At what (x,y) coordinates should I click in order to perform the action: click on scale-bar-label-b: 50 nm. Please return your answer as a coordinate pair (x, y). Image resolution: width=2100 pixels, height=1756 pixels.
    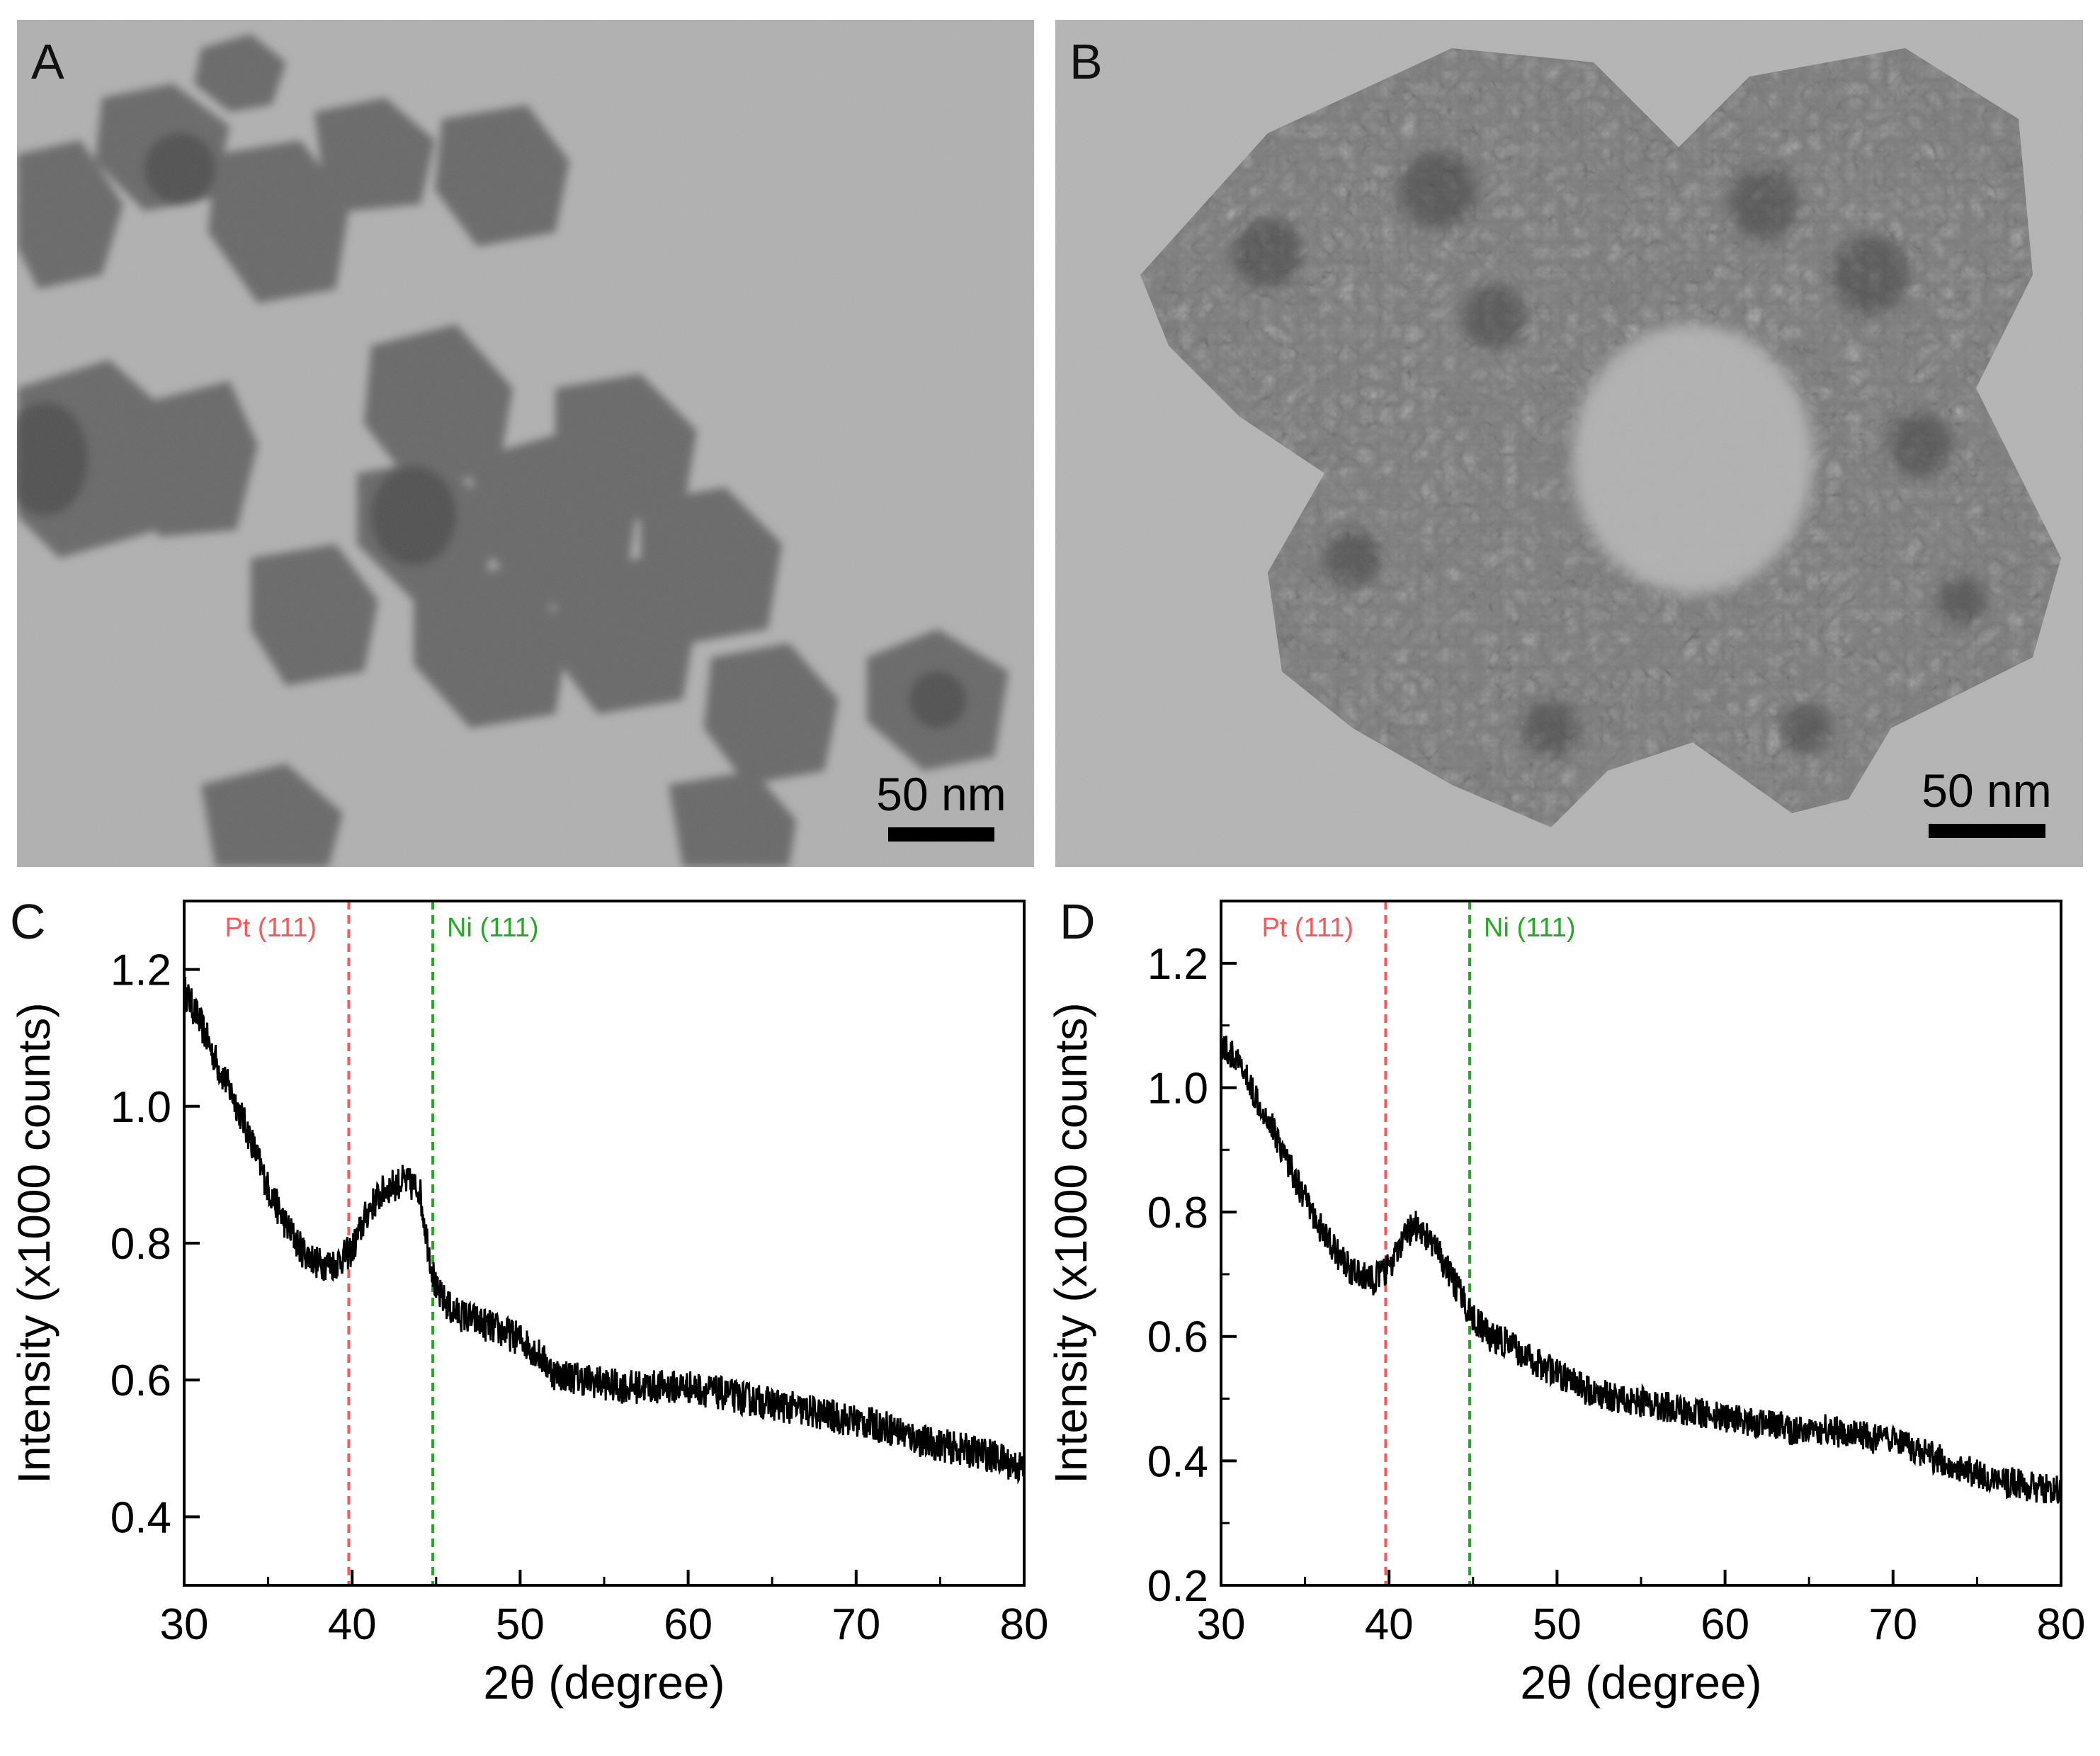
    Looking at the image, I should click on (1987, 790).